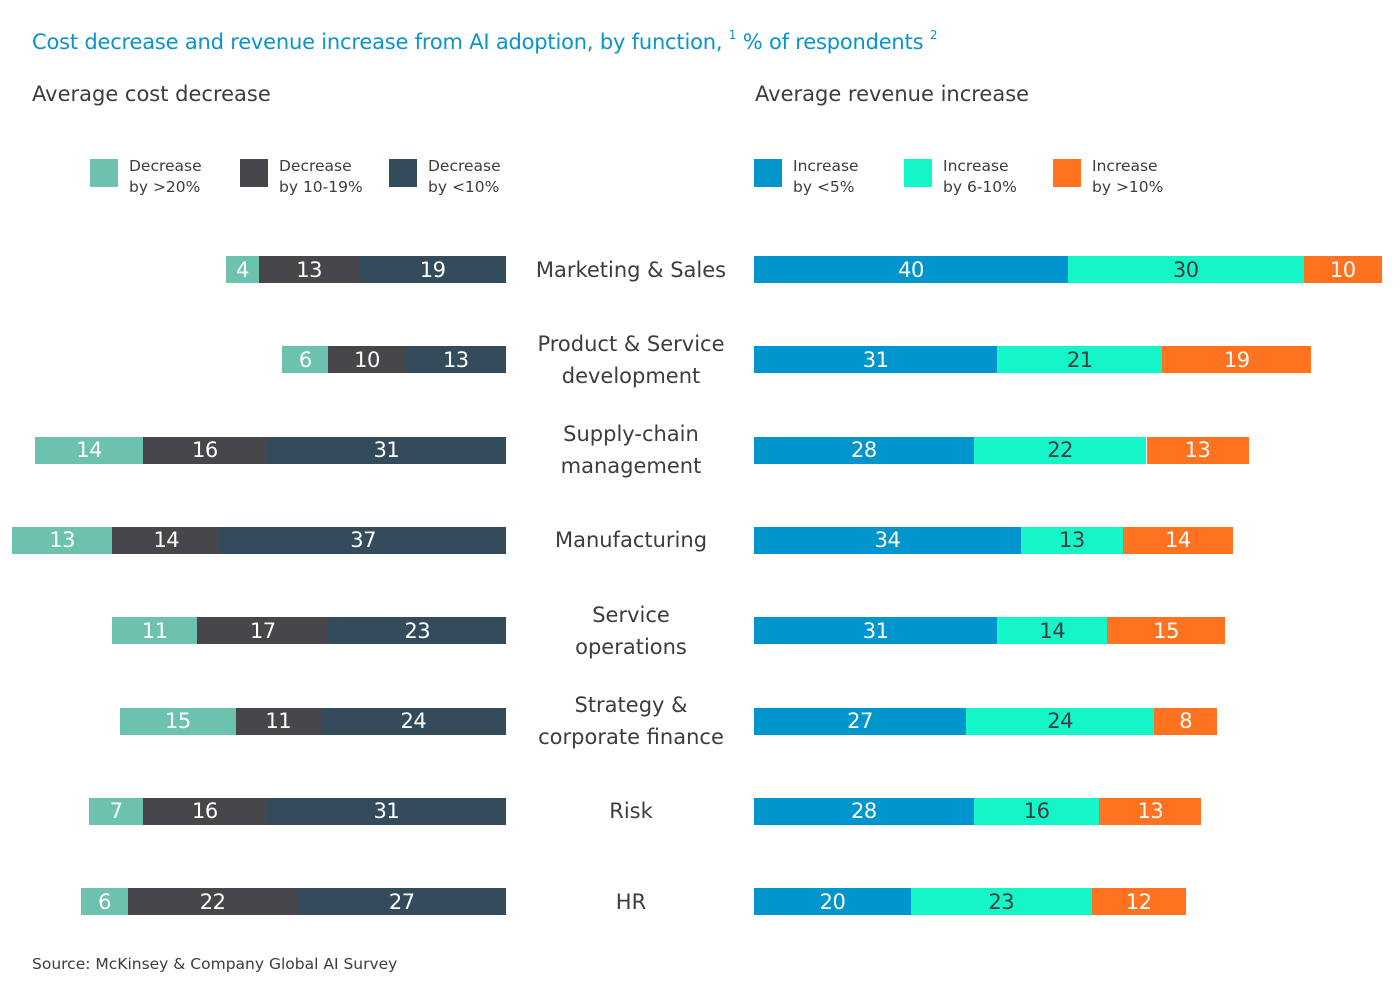 Image resolution: width=1400 pixels, height=1000 pixels. Describe the element at coordinates (631, 811) in the screenshot. I see `category-label: Risk` at that location.